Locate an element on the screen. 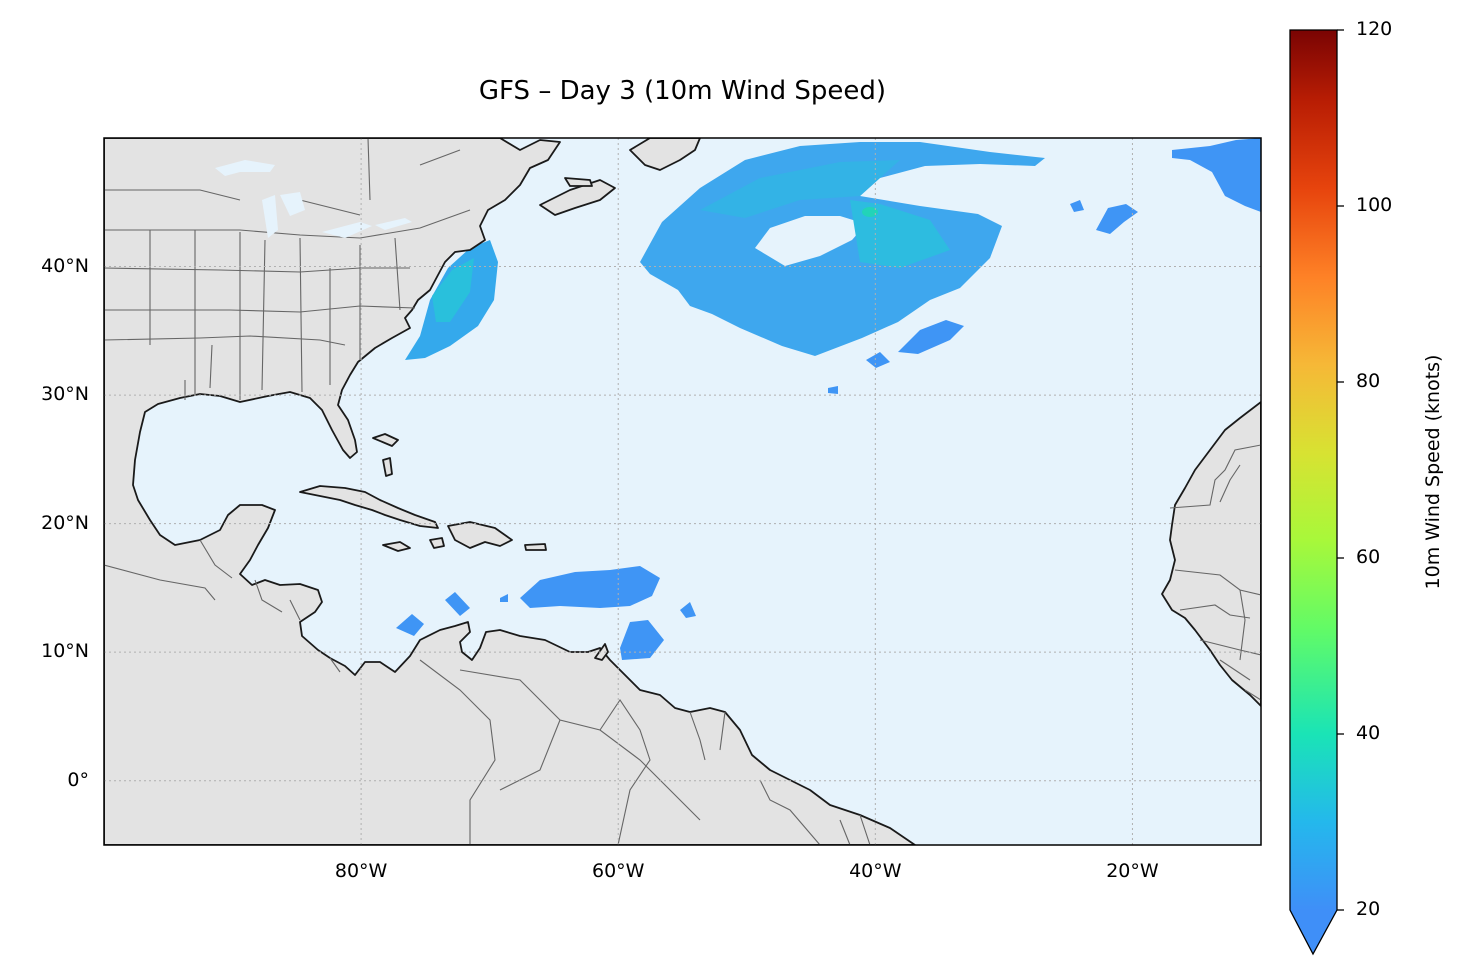 This screenshot has width=1467, height=974. colorbar-tick-label: 80 is located at coordinates (1368, 381).